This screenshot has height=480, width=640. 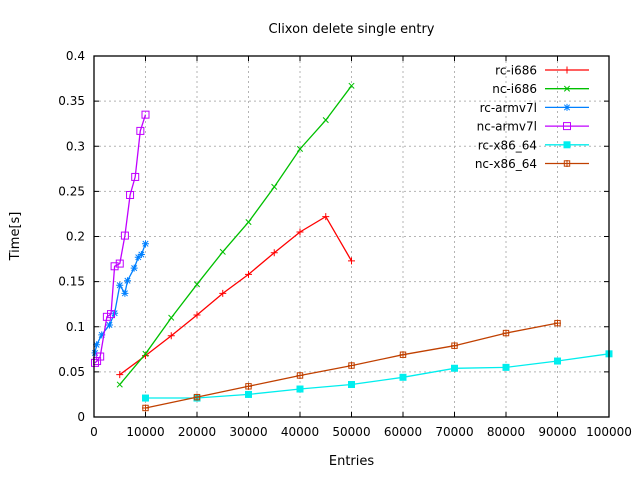 I want to click on legend-item-nc-x86_64: nc-x86_64, so click(x=532, y=164).